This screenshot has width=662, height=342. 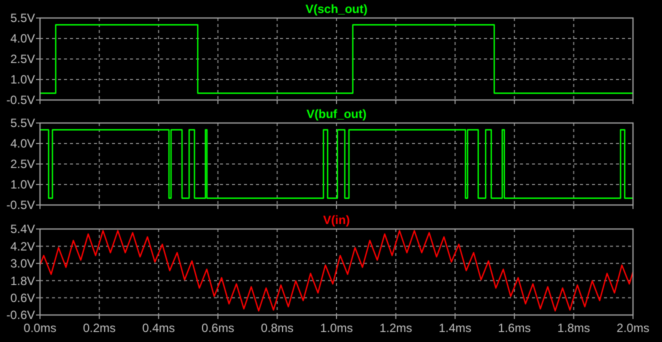 What do you see at coordinates (395, 328) in the screenshot?
I see `x-tick-label: 1.2ms` at bounding box center [395, 328].